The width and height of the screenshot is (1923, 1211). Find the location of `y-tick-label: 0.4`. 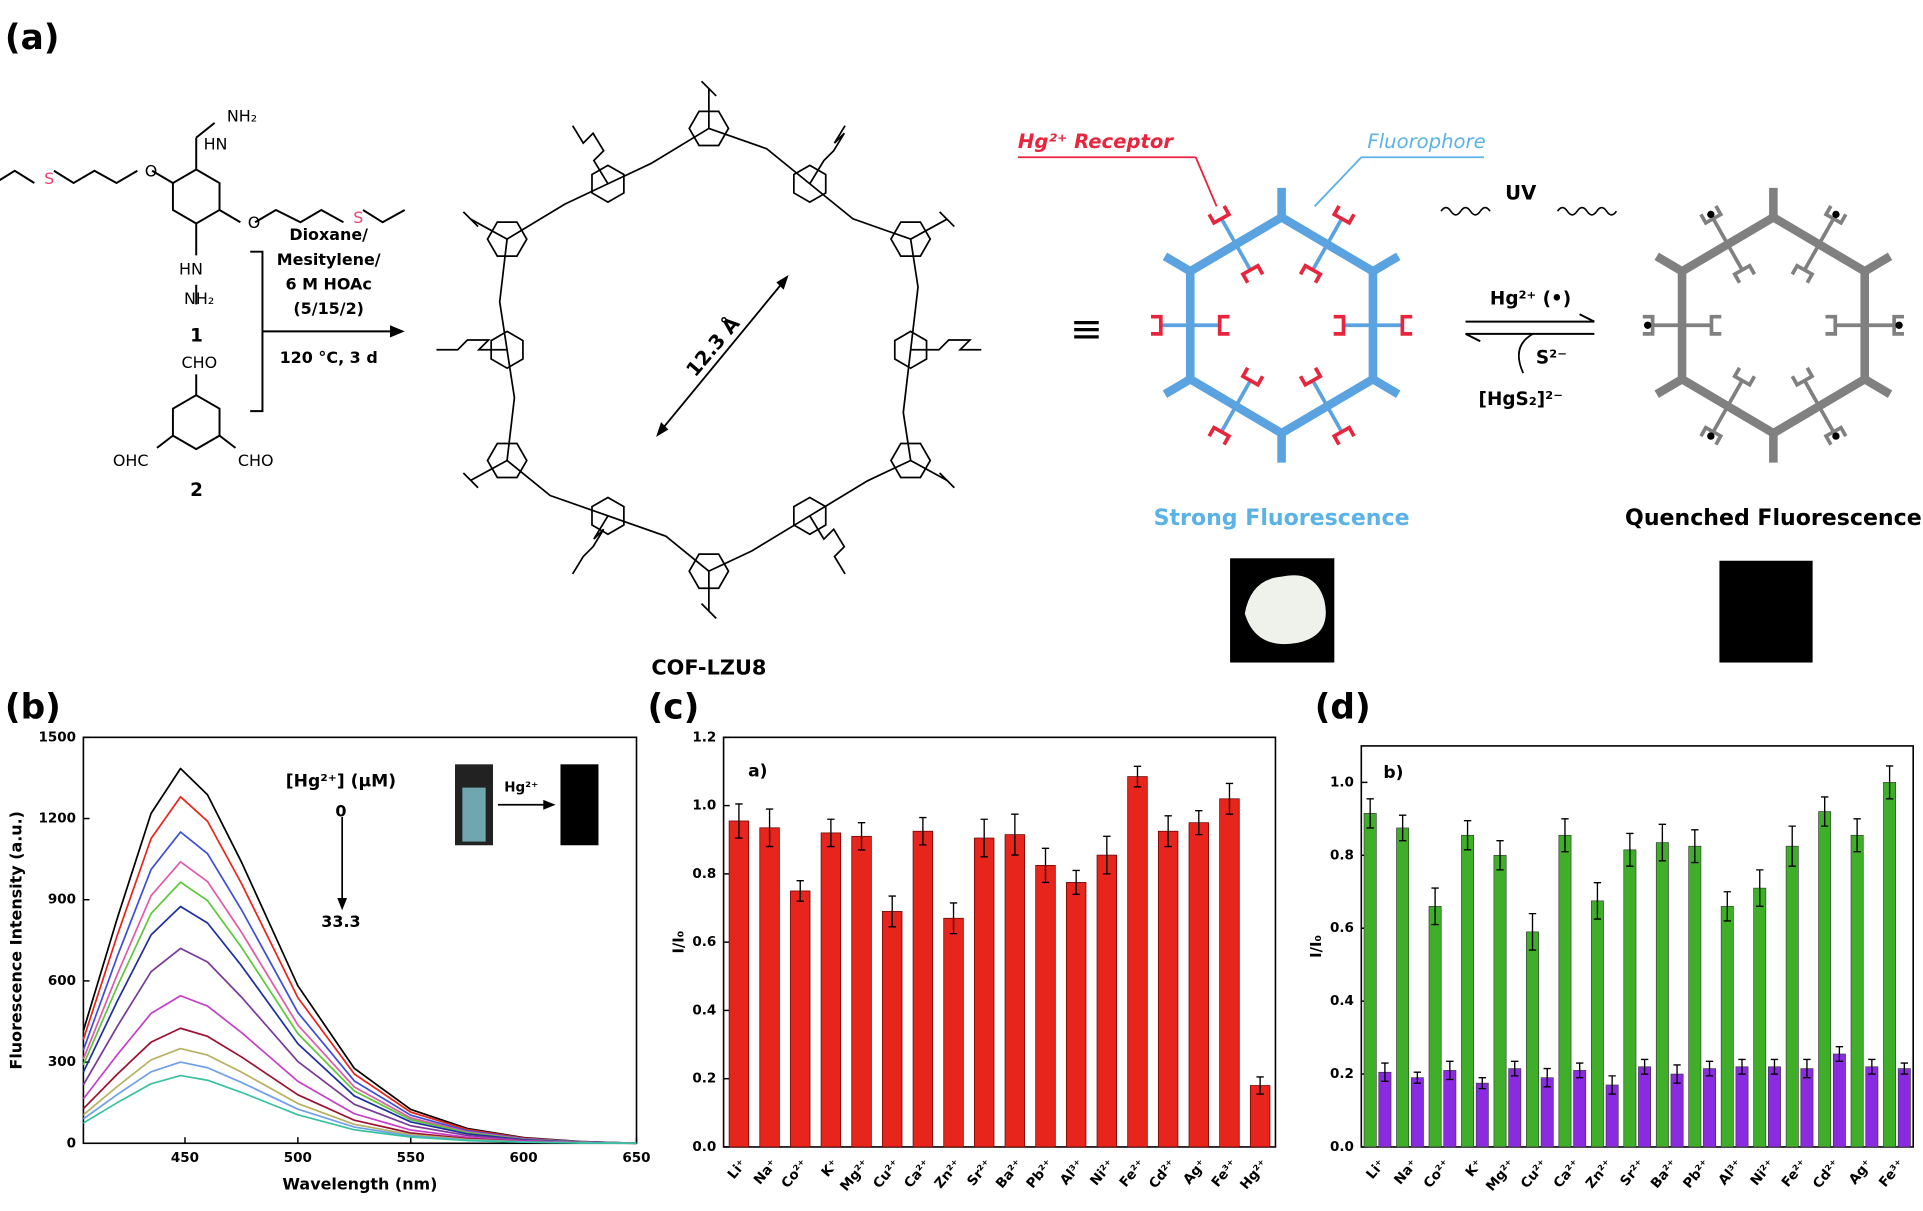

y-tick-label: 0.4 is located at coordinates (704, 1010).